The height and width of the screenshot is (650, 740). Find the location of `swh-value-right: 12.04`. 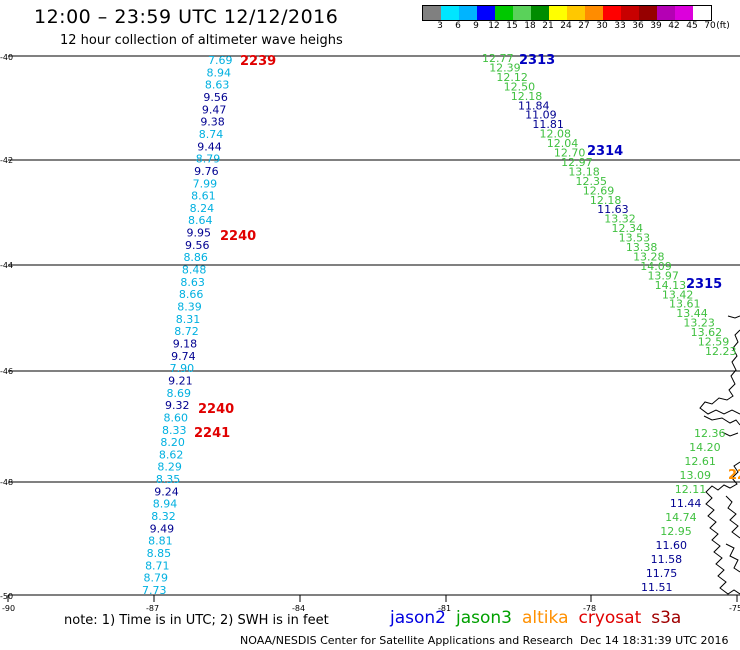

swh-value-right: 12.04 is located at coordinates (563, 143).